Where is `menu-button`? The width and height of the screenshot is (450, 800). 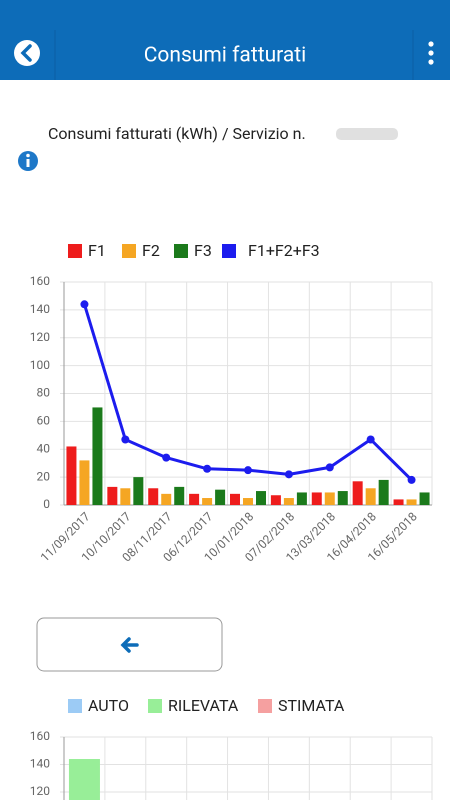 menu-button is located at coordinates (431, 53).